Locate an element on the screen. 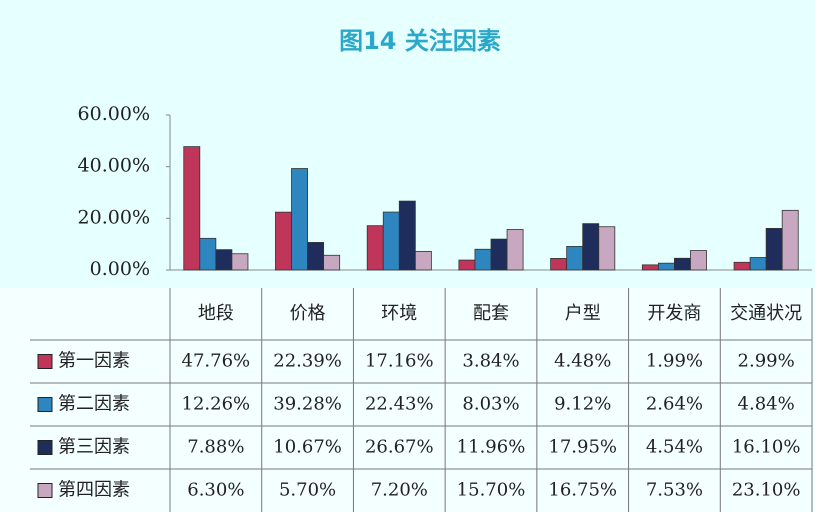  x-tick-label: 开发商 is located at coordinates (674, 313).